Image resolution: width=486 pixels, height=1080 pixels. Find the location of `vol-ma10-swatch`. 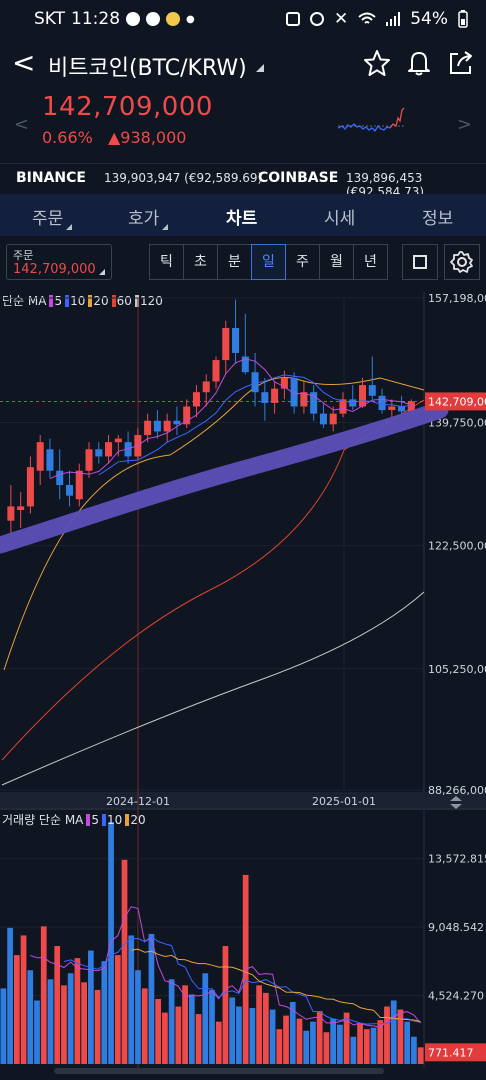

vol-ma10-swatch is located at coordinates (104, 819).